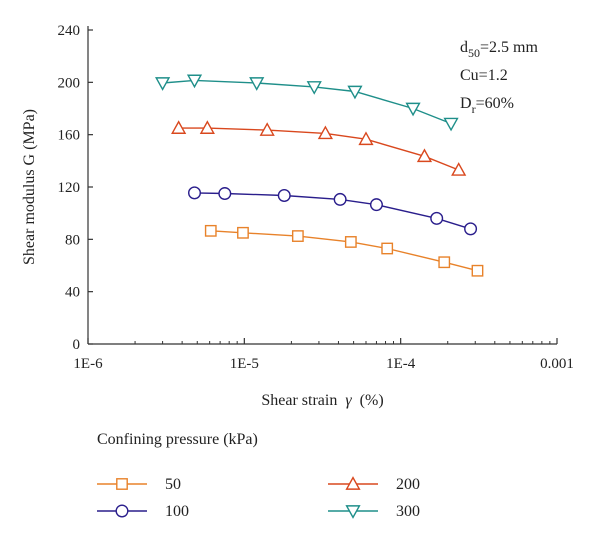 The height and width of the screenshot is (539, 600). What do you see at coordinates (77, 345) in the screenshot?
I see `y-tick-label: 0` at bounding box center [77, 345].